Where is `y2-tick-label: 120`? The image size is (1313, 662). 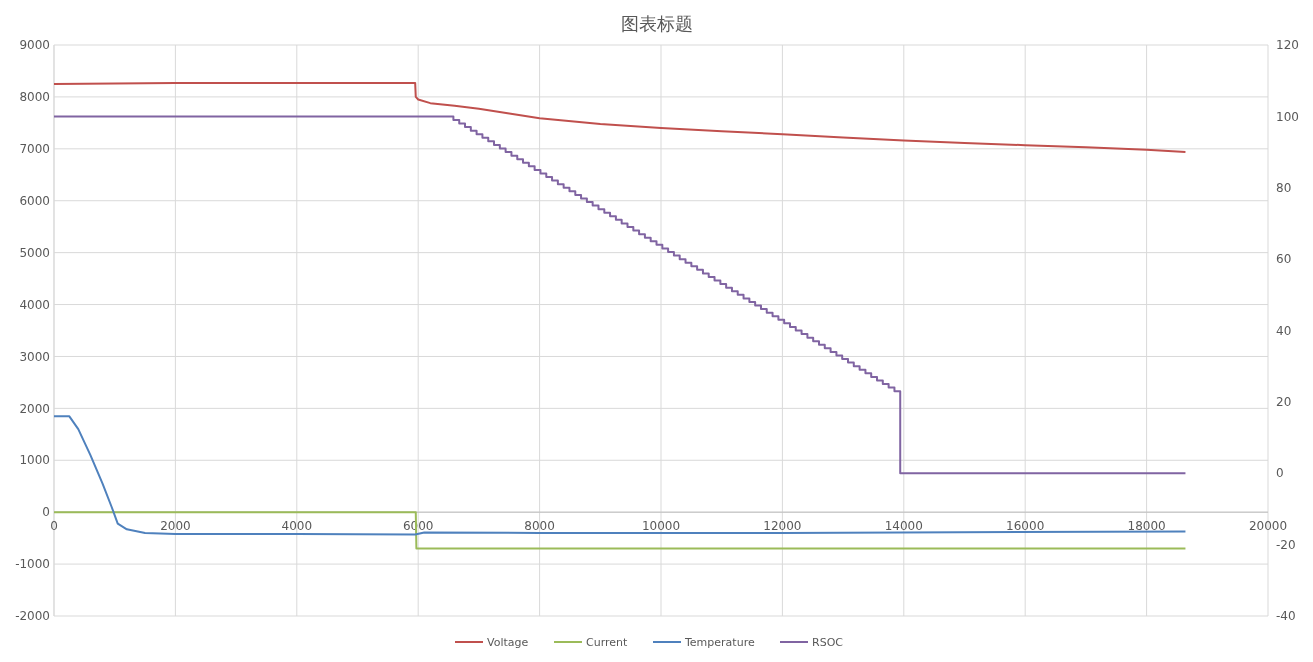 y2-tick-label: 120 is located at coordinates (1287, 45).